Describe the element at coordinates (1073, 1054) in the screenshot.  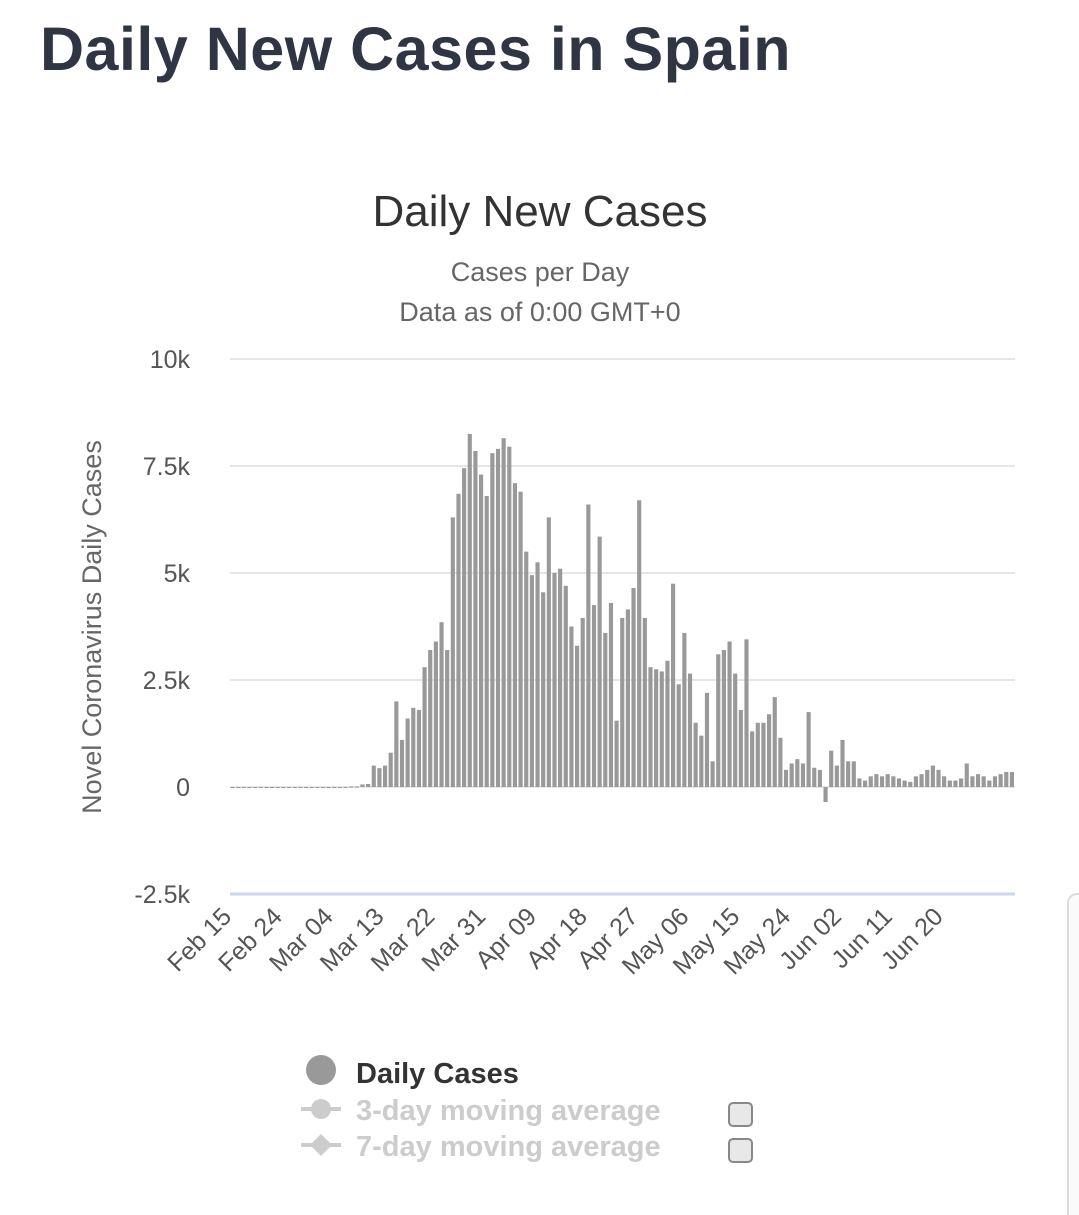
I see `scroll-edge` at that location.